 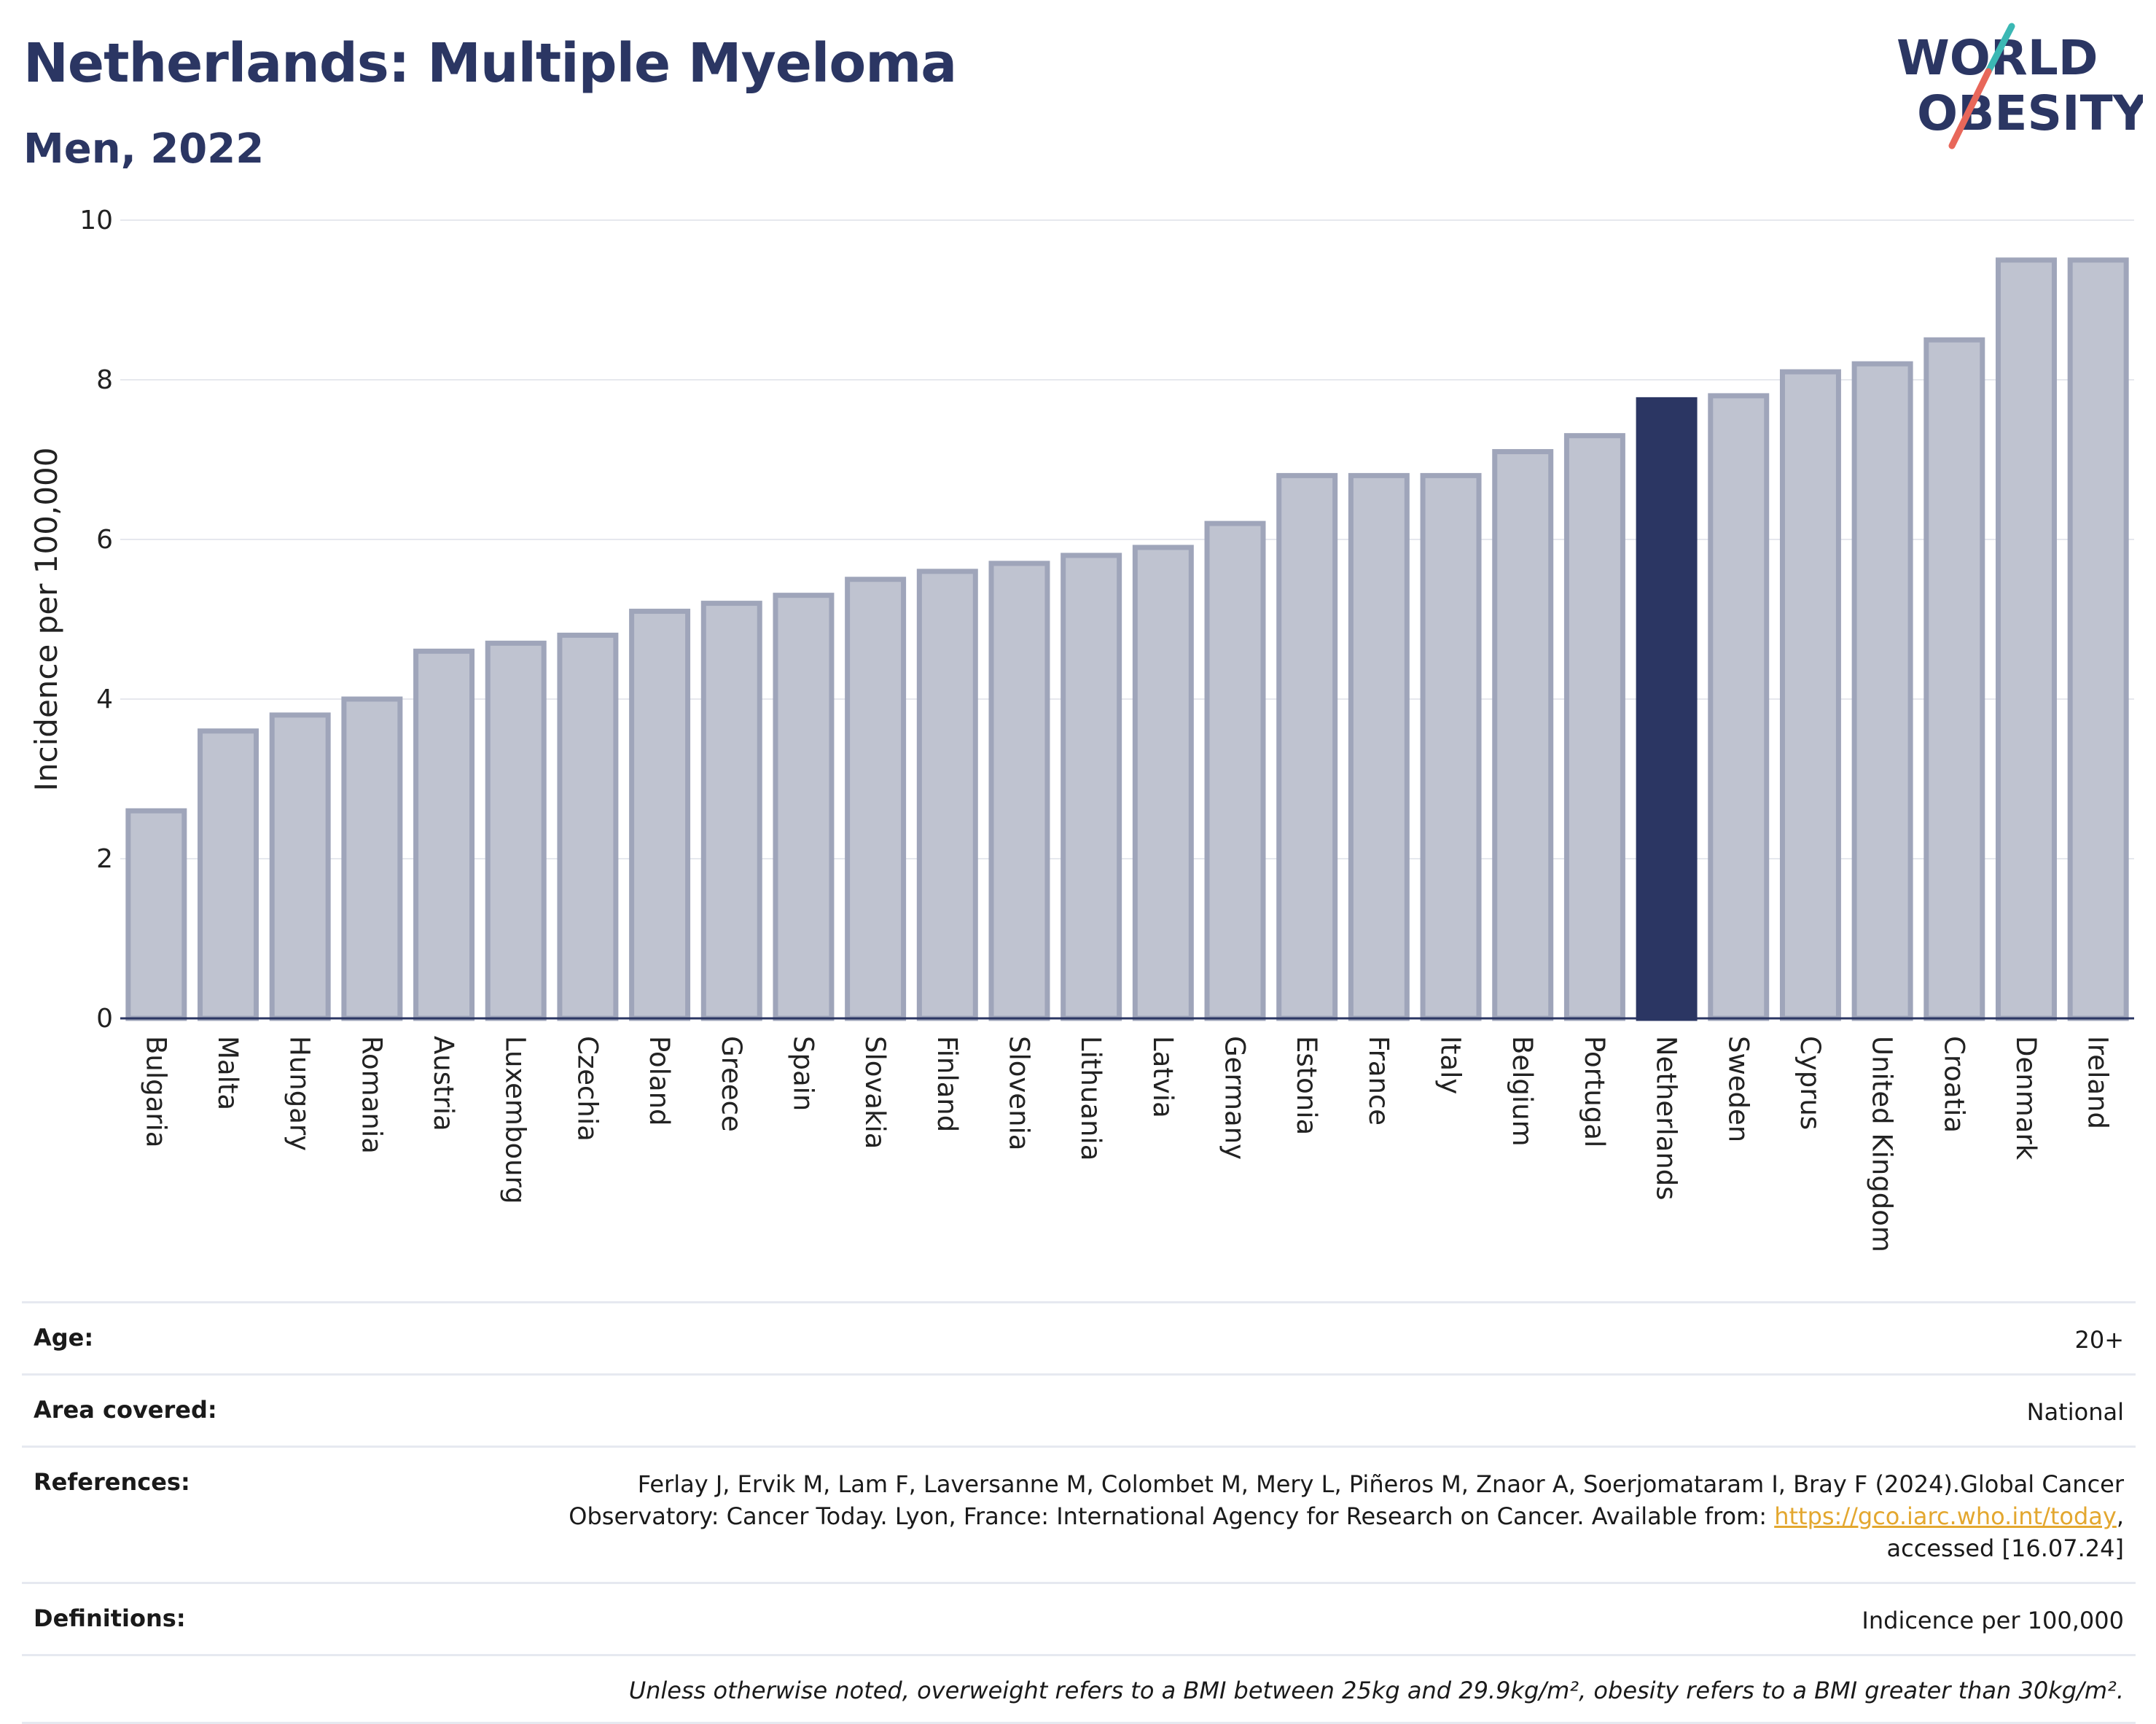 I want to click on y-tick-label: 0, so click(x=104, y=1019).